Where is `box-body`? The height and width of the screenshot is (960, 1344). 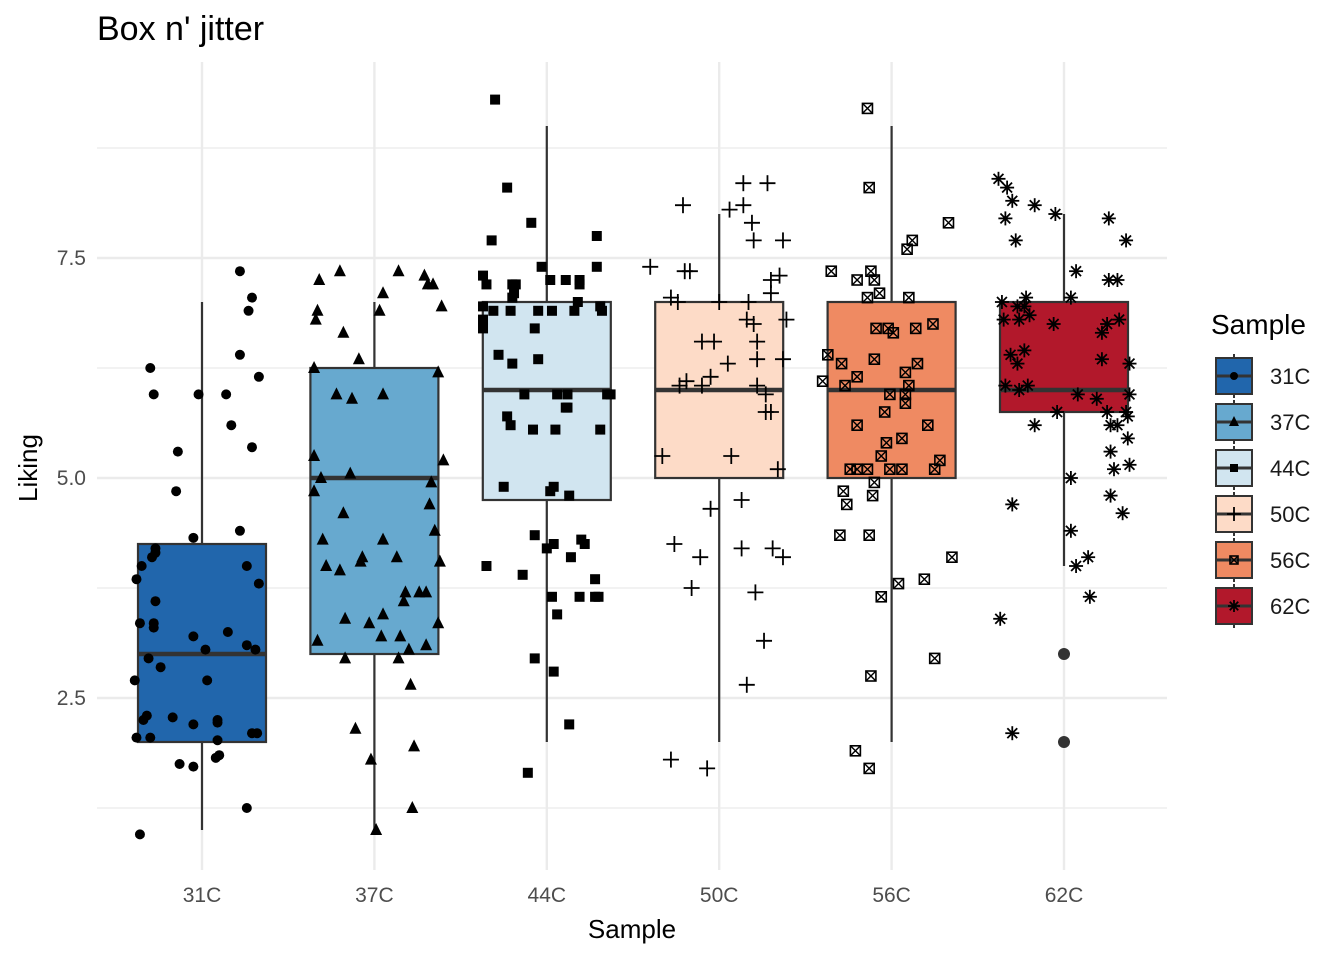 box-body is located at coordinates (374, 511).